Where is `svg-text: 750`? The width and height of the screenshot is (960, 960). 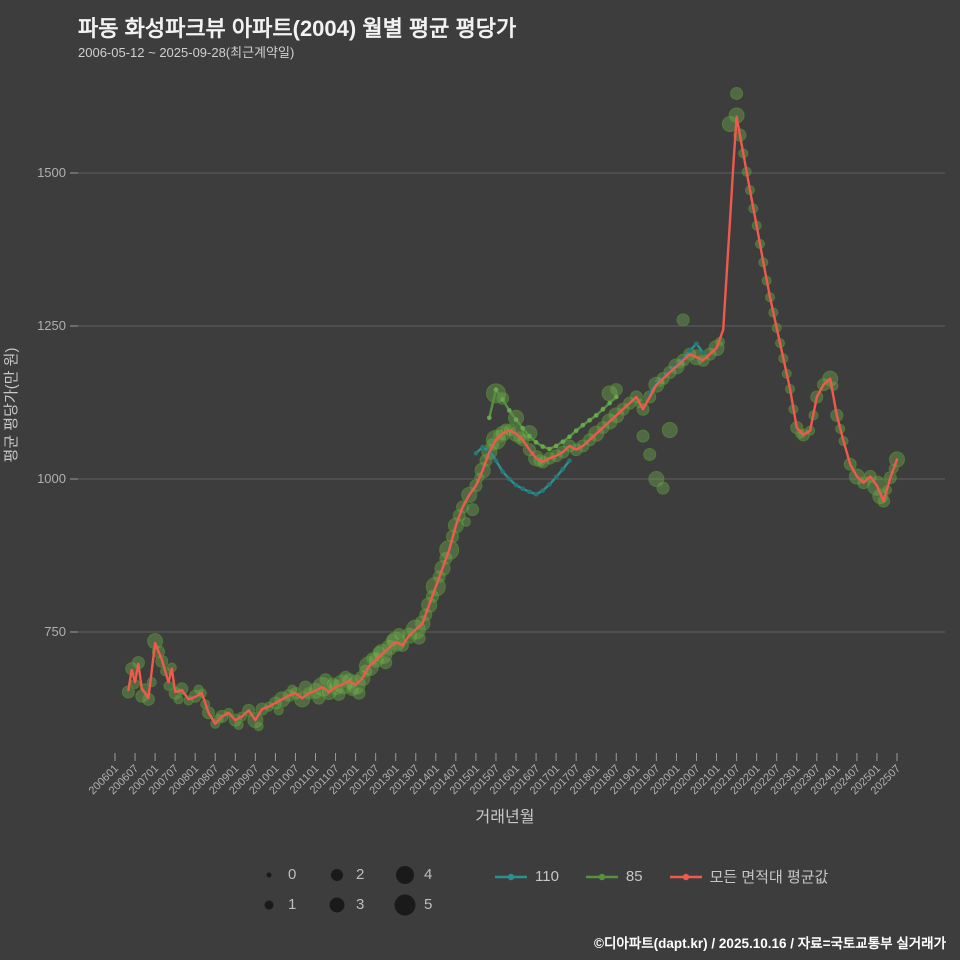 svg-text: 750 is located at coordinates (55, 631).